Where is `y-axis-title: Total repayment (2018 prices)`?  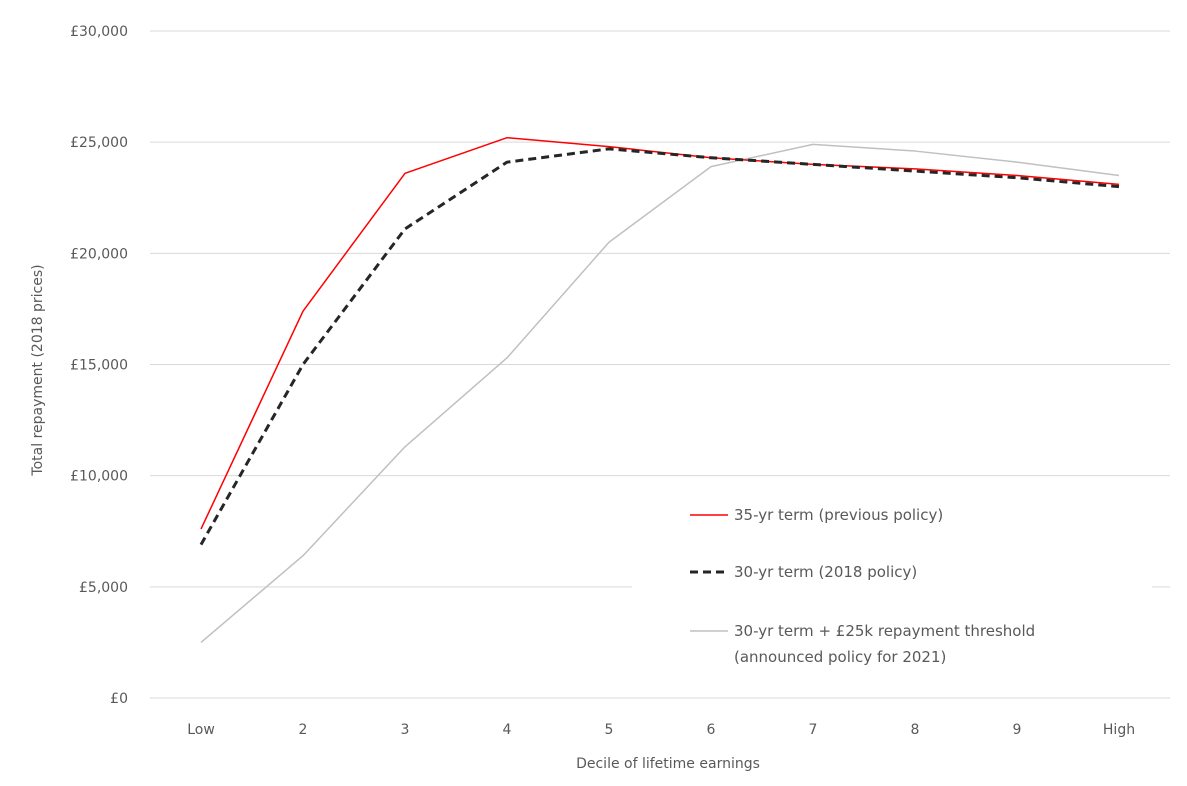
y-axis-title: Total repayment (2018 prices) is located at coordinates (38, 370).